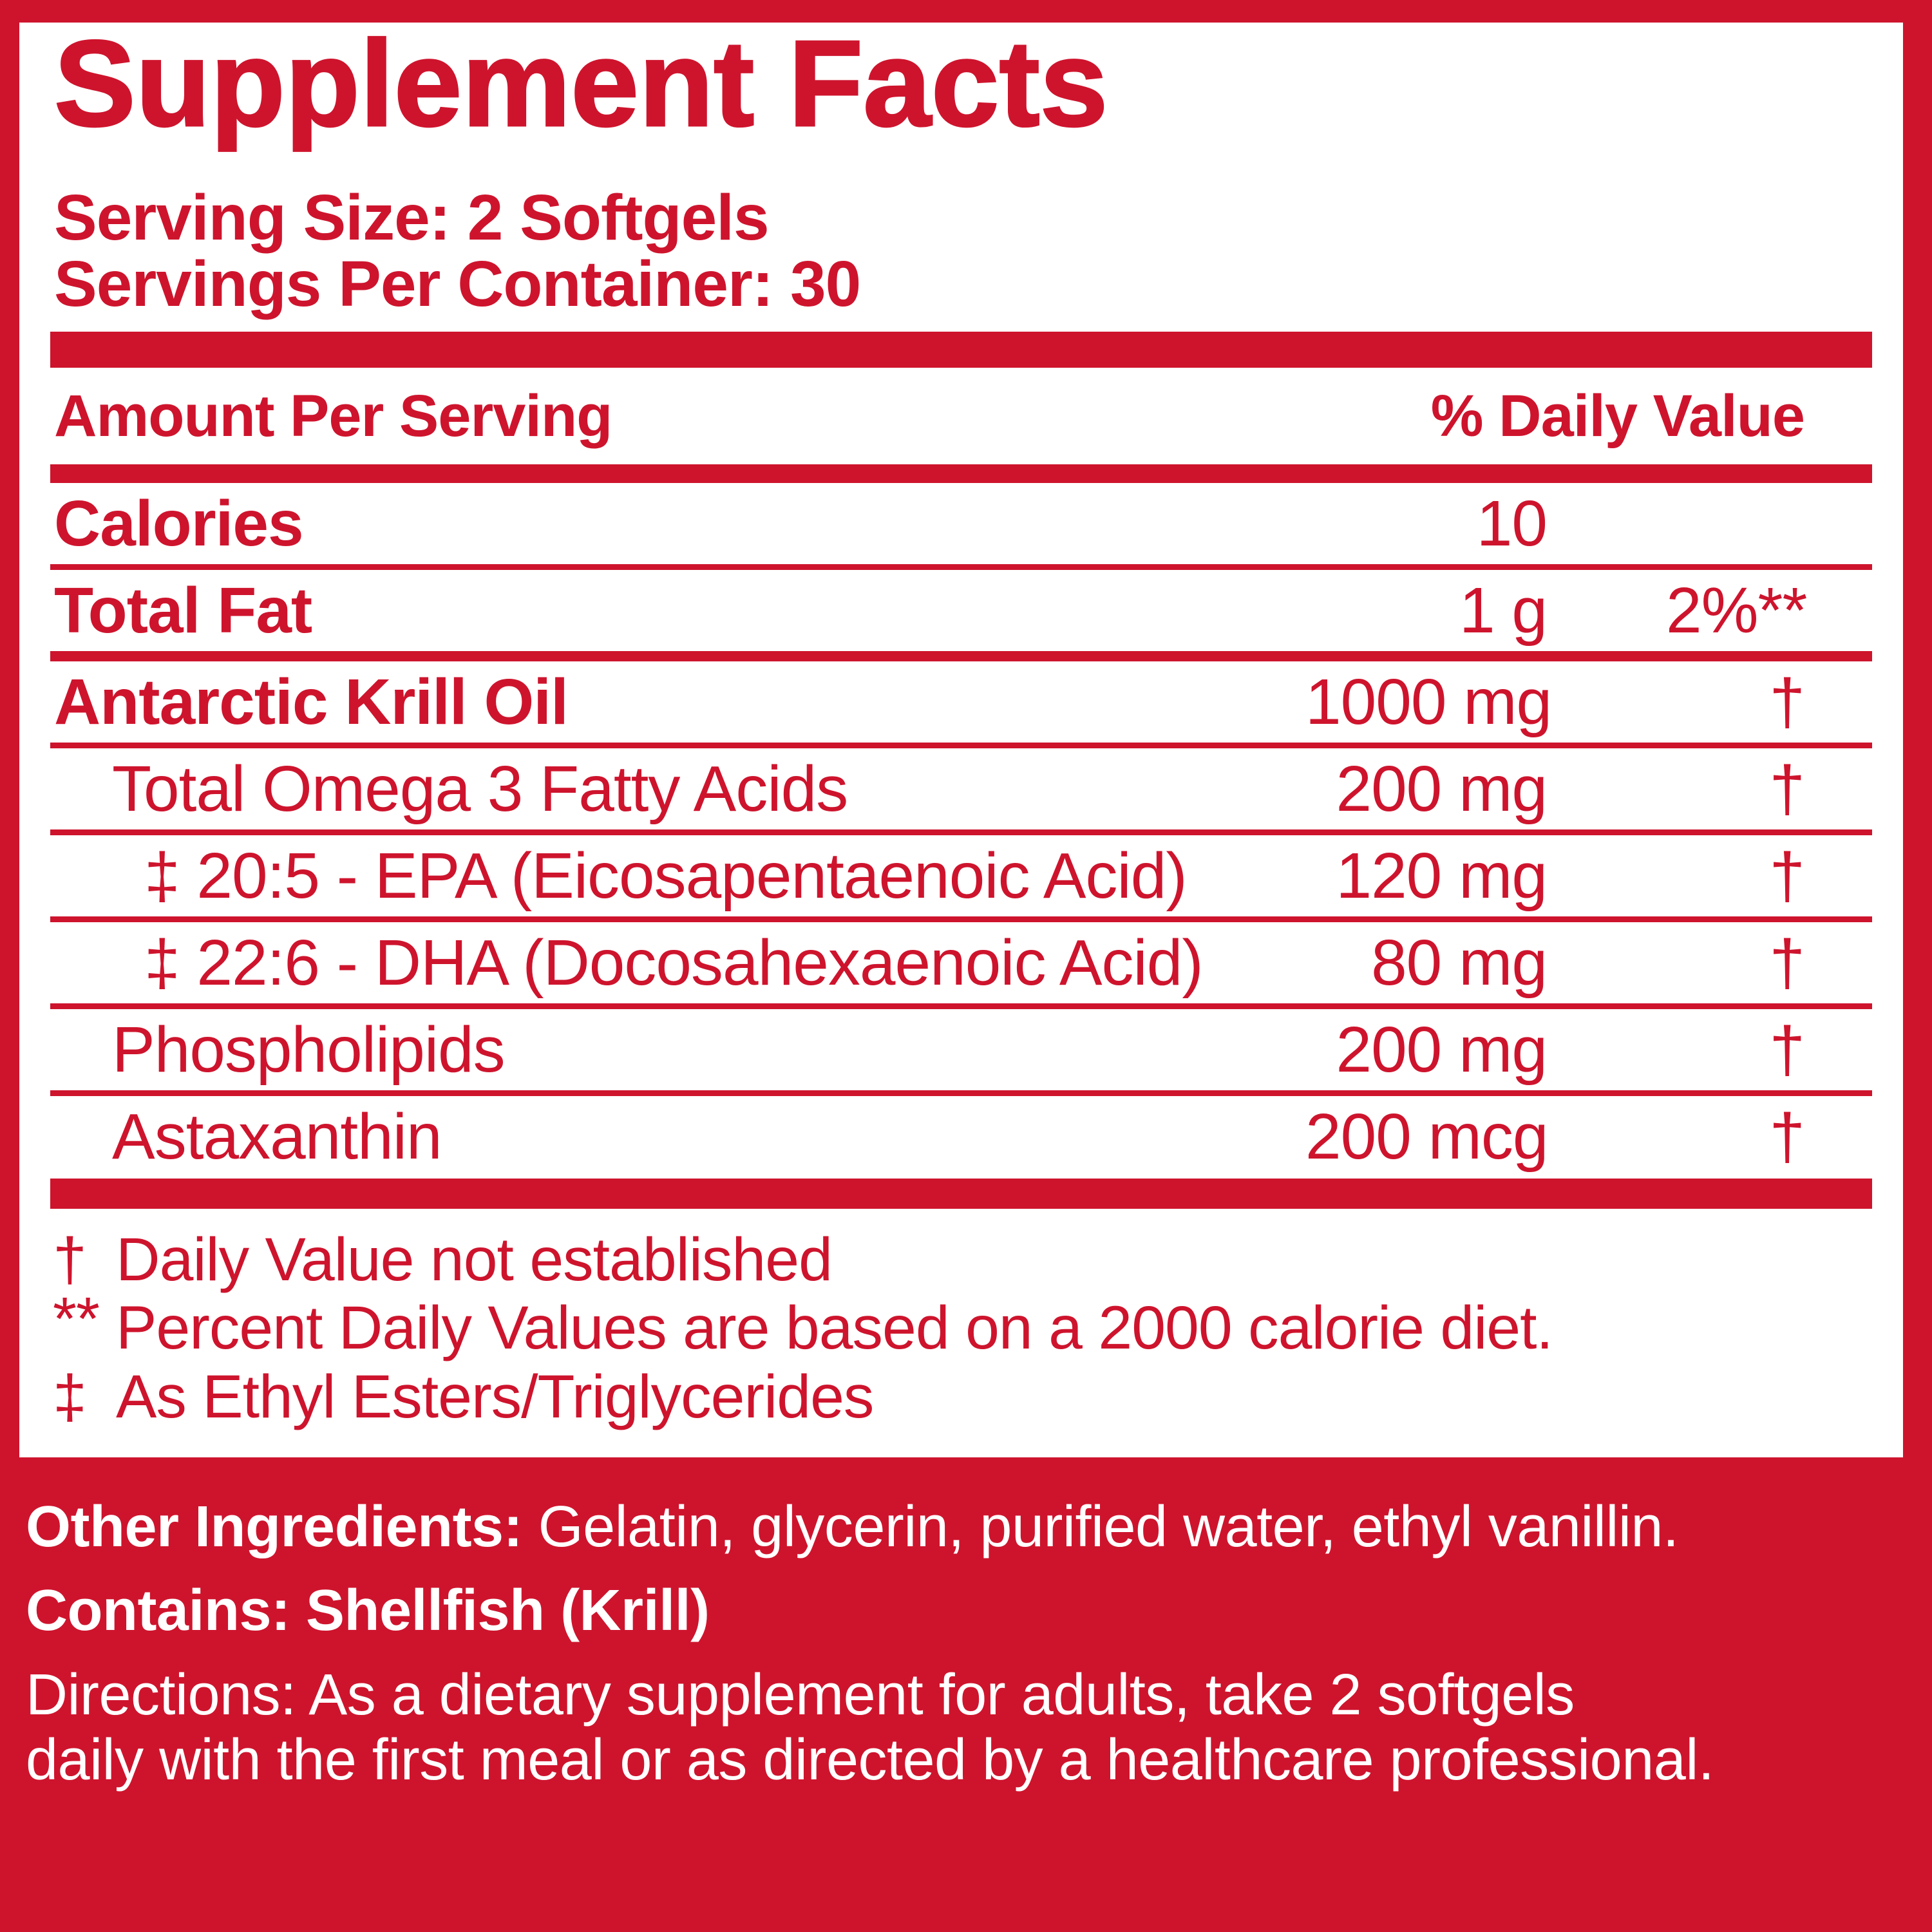  Describe the element at coordinates (1459, 963) in the screenshot. I see `nutrient-amount: 80 mg` at that location.